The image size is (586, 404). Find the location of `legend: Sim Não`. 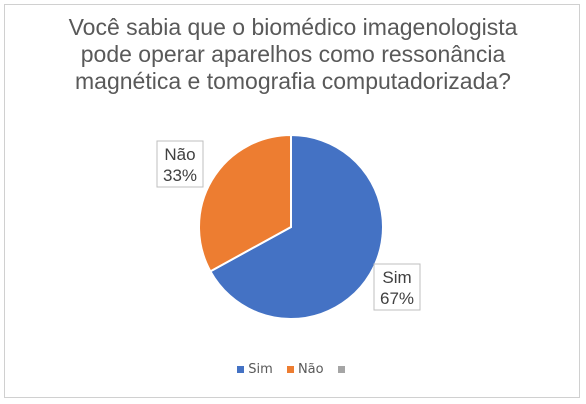

legend: Sim Não is located at coordinates (293, 369).